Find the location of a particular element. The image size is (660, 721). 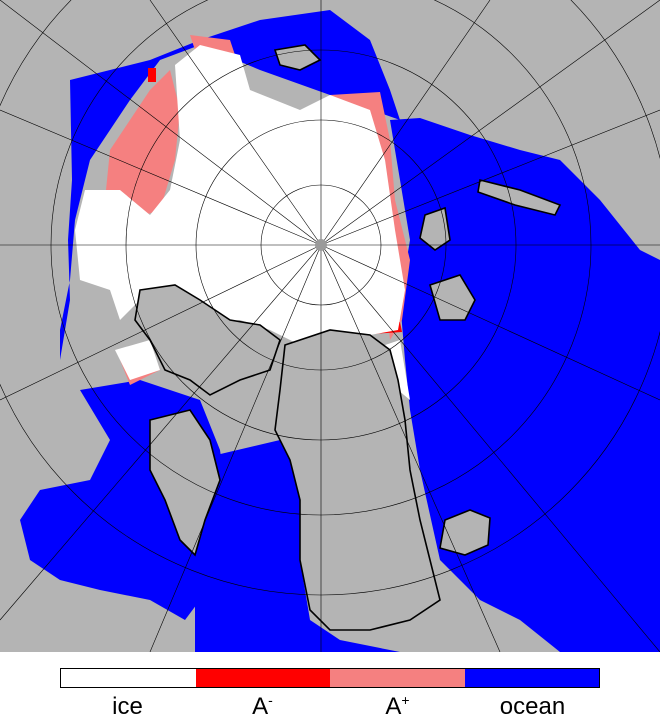

novaya-zemlya is located at coordinates (519, 197).